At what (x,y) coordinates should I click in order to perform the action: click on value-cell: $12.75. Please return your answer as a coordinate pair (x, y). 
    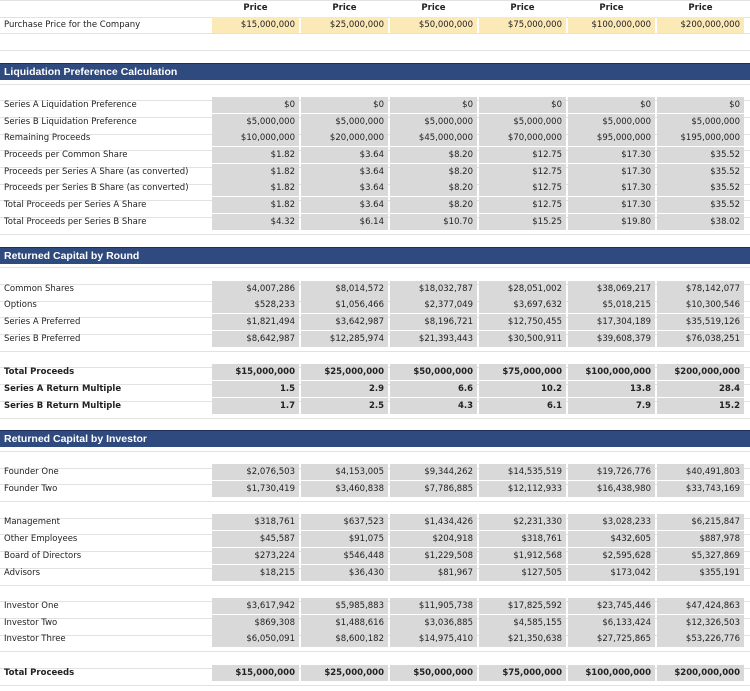
    Looking at the image, I should click on (522, 155).